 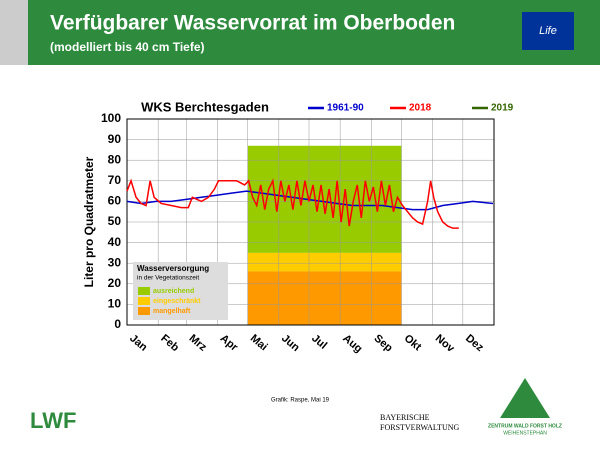 What do you see at coordinates (525, 398) in the screenshot?
I see `zentrum-logo` at bounding box center [525, 398].